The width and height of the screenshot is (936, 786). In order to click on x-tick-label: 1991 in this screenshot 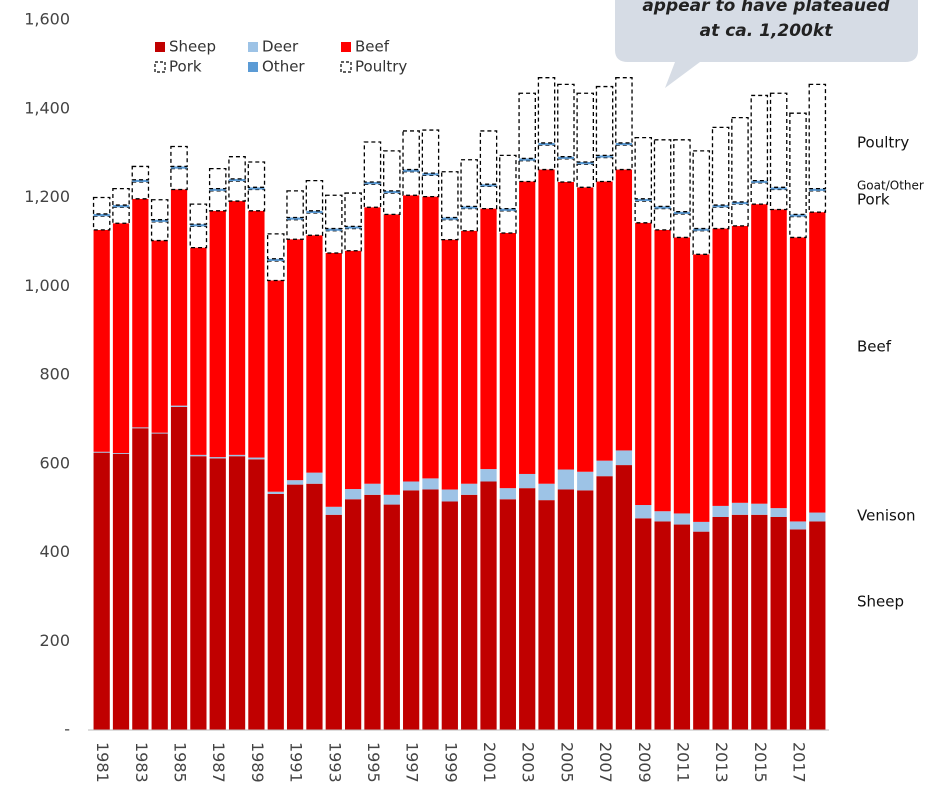, I will do `click(296, 762)`.